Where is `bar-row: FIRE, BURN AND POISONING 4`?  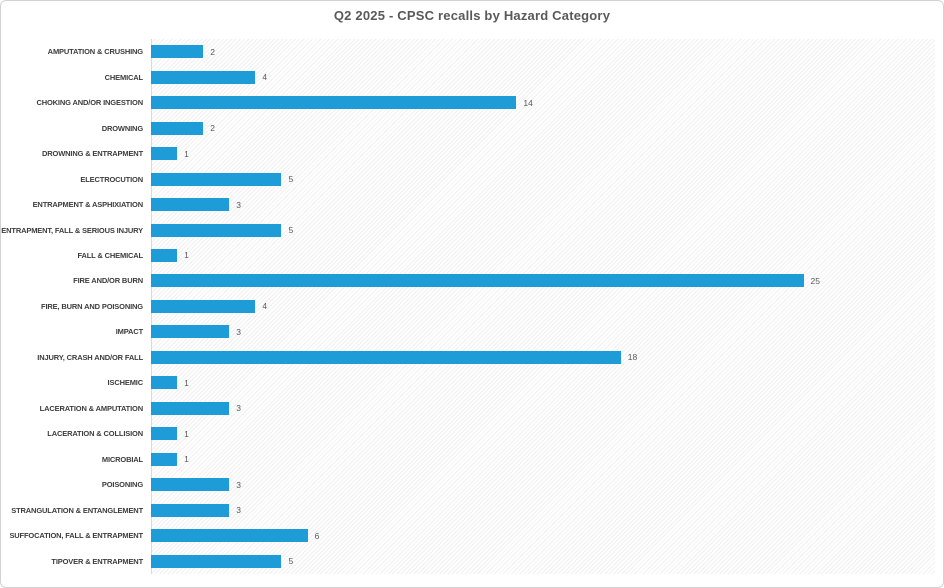
bar-row: FIRE, BURN AND POISONING 4 is located at coordinates (467, 306).